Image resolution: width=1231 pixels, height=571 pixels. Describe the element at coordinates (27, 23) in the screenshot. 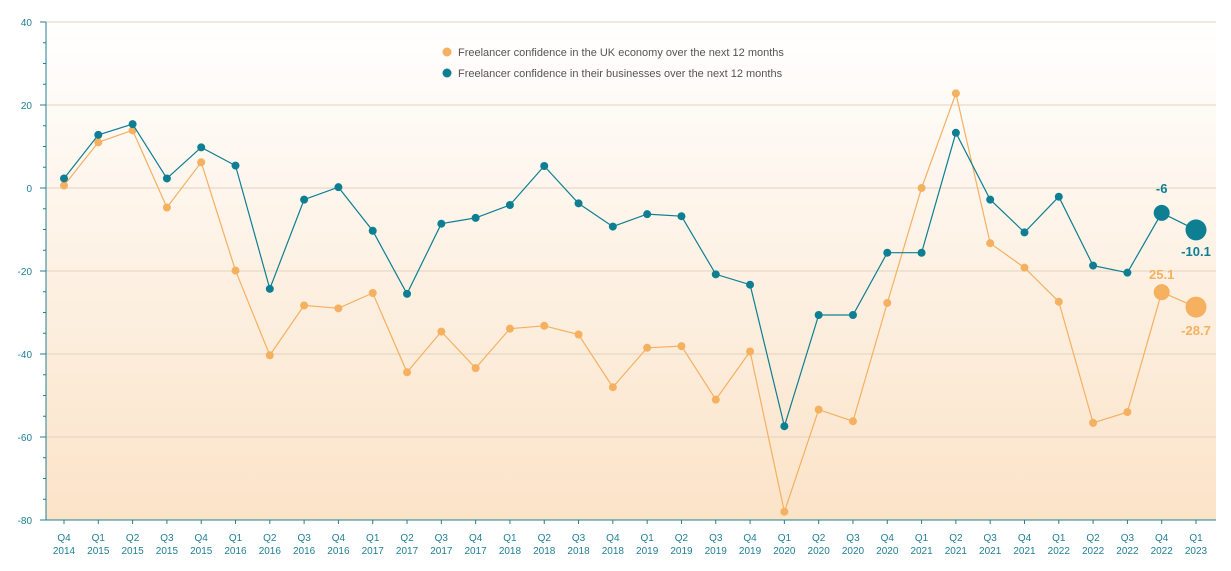

I see `y-tick-label: 40` at that location.